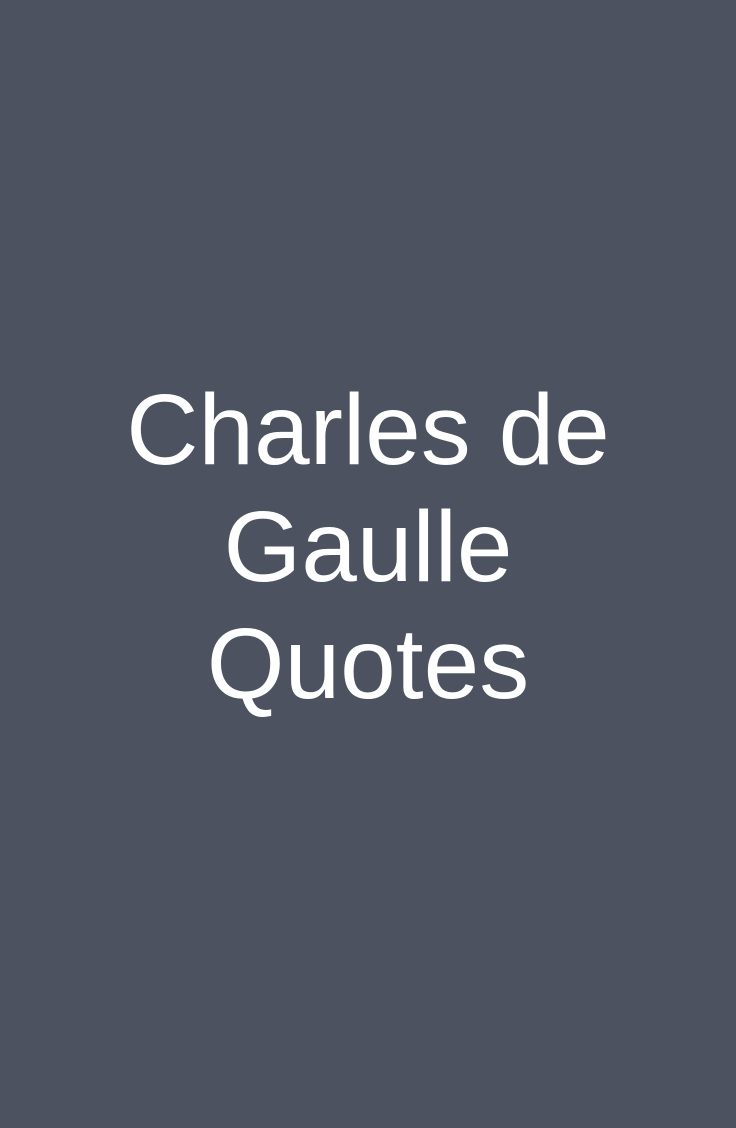  I want to click on title-line-1: Charles de, so click(368, 430).